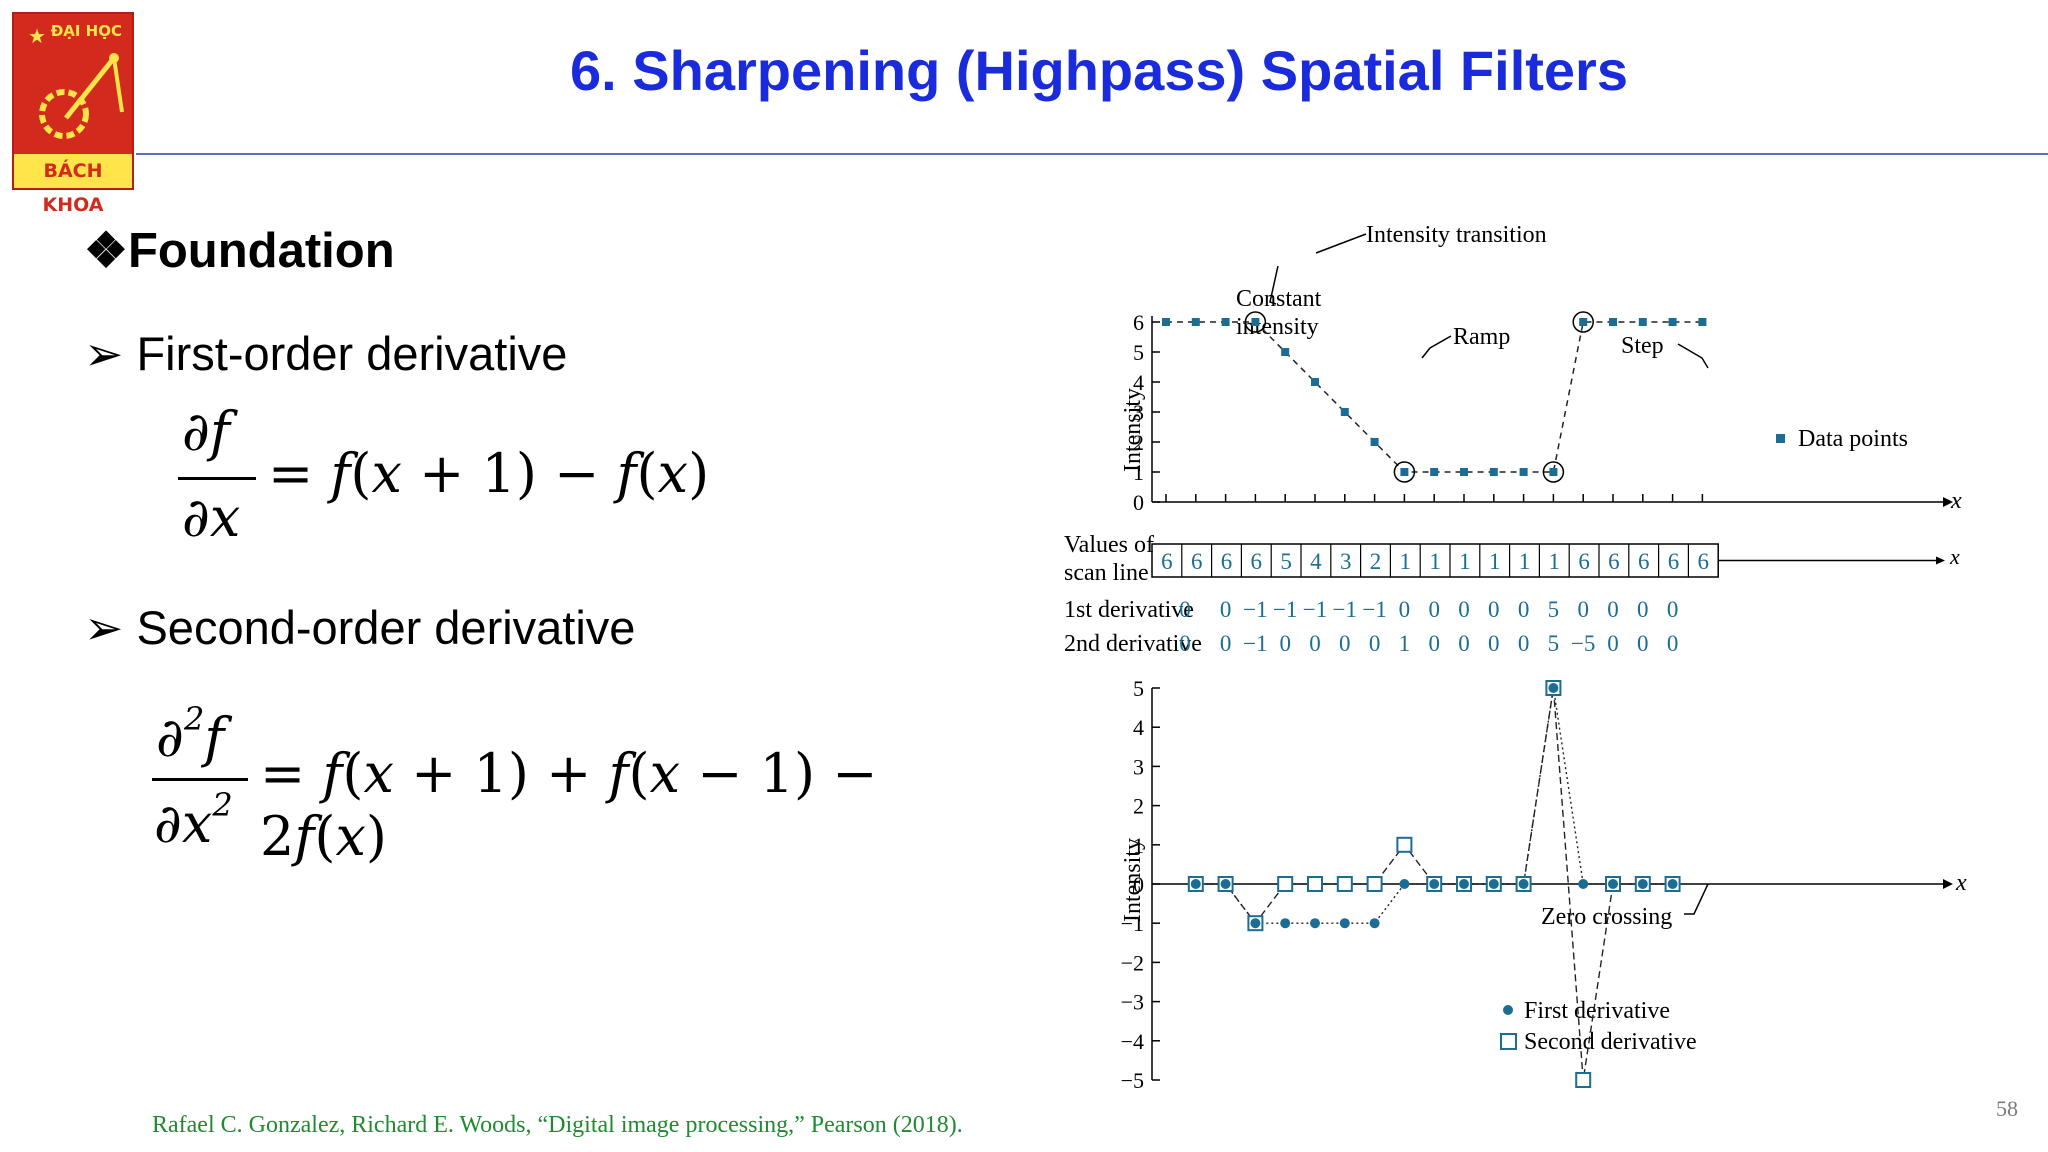  What do you see at coordinates (1138, 322) in the screenshot?
I see `top-y-tick-label: 6` at bounding box center [1138, 322].